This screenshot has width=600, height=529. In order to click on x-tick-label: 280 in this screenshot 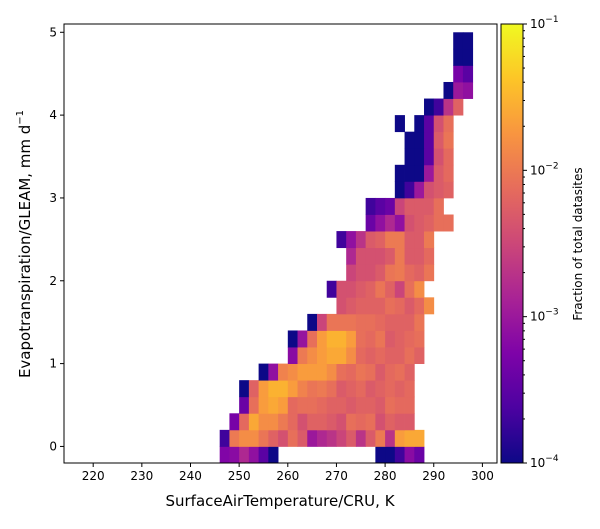, I will do `click(385, 476)`.